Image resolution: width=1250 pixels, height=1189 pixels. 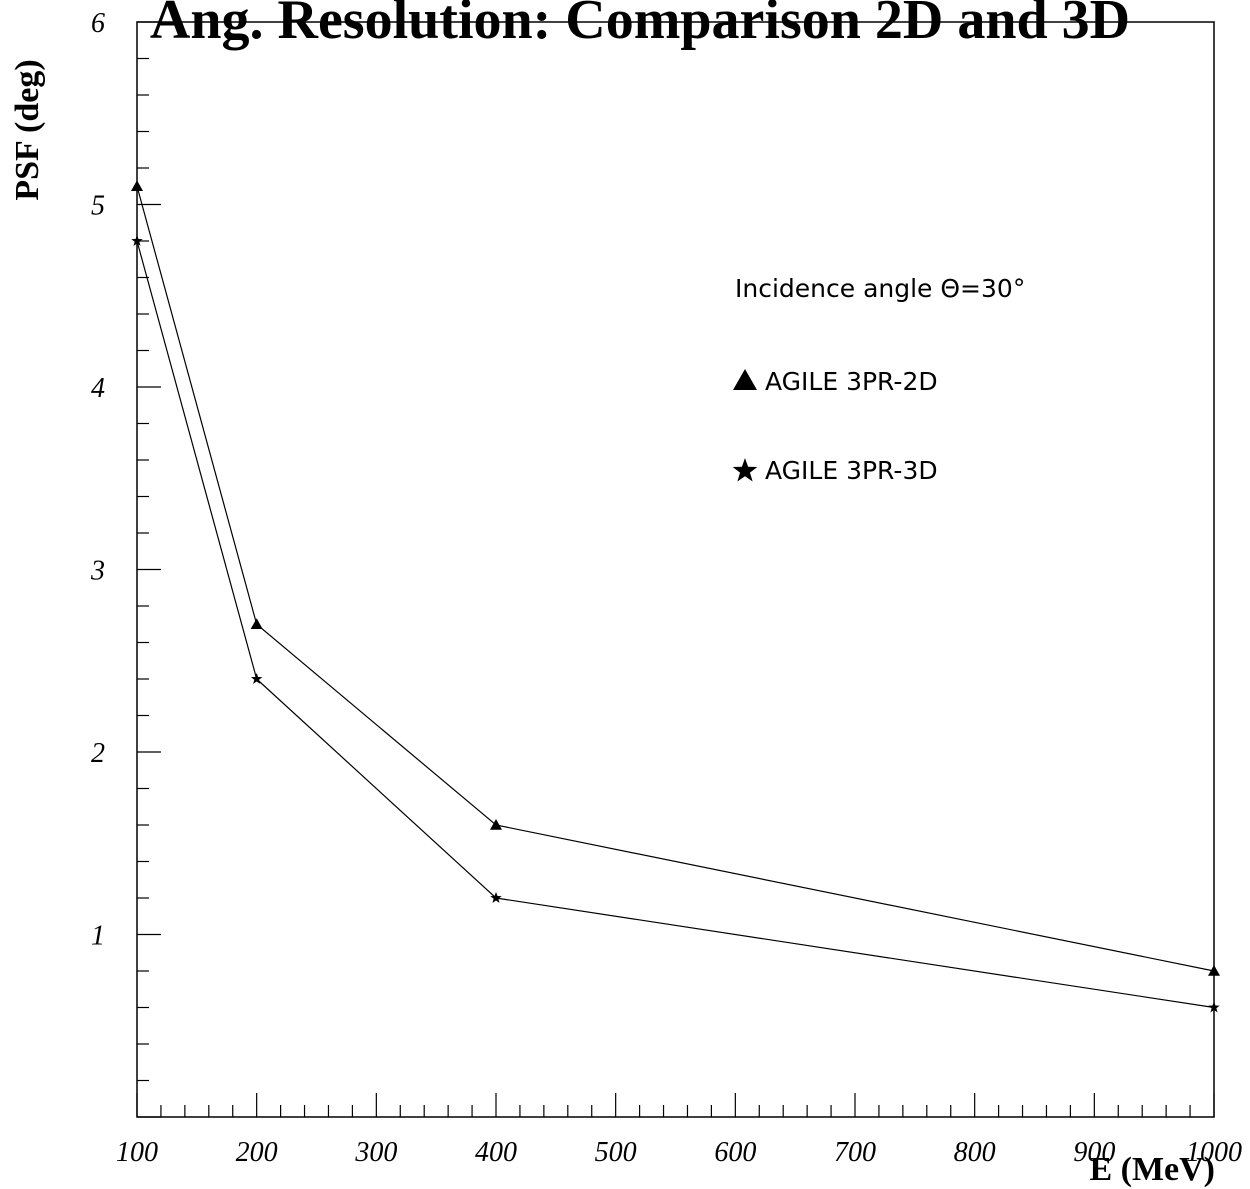 I want to click on y-axis-label: PSF (deg), so click(x=27, y=129).